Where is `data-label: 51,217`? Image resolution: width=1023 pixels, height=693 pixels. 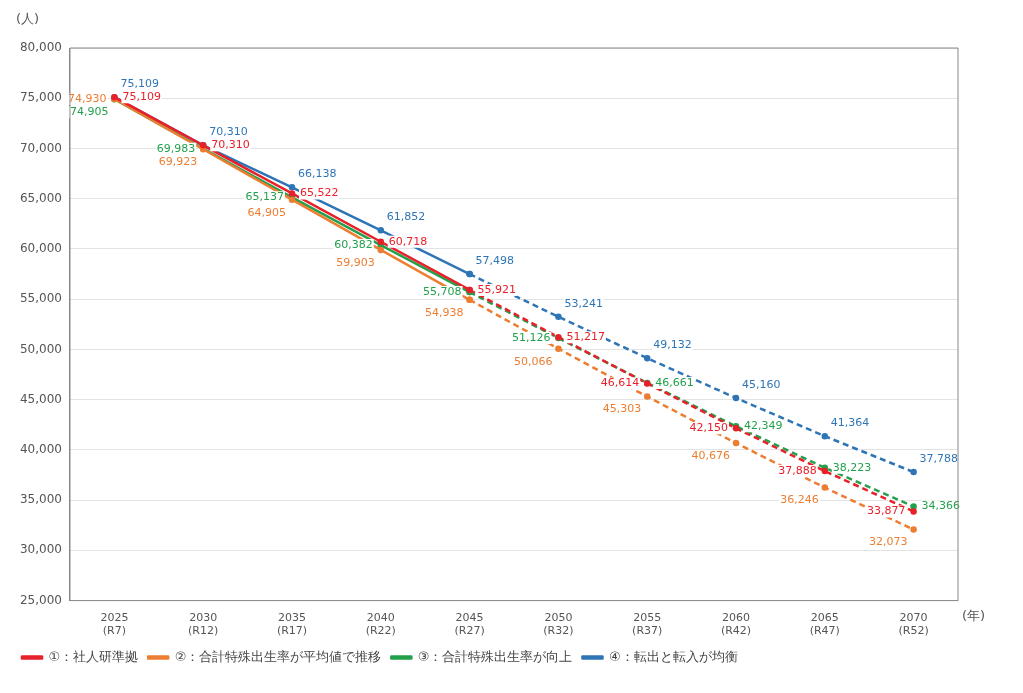 data-label: 51,217 is located at coordinates (585, 337).